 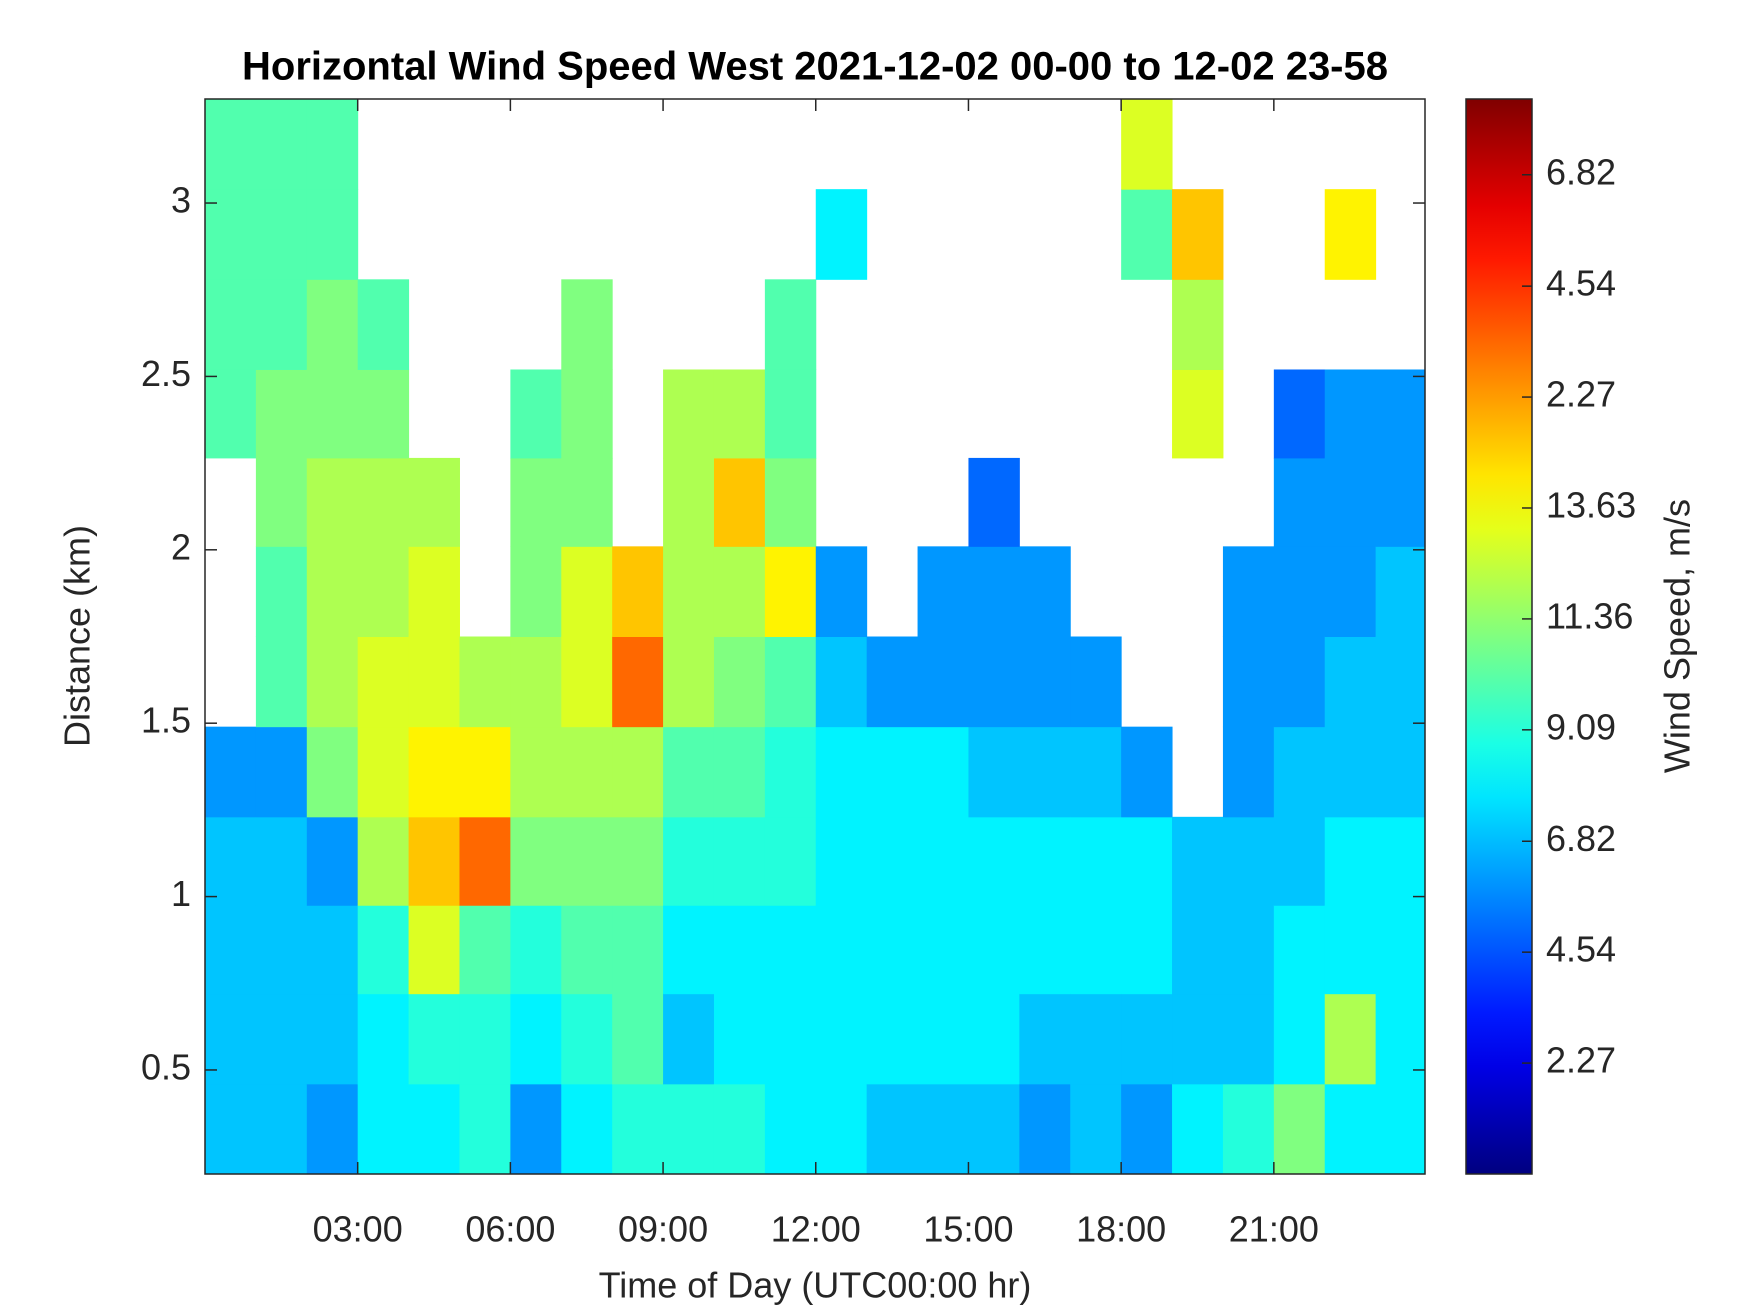 What do you see at coordinates (510, 1229) in the screenshot?
I see `x-tick-label: 06:00` at bounding box center [510, 1229].